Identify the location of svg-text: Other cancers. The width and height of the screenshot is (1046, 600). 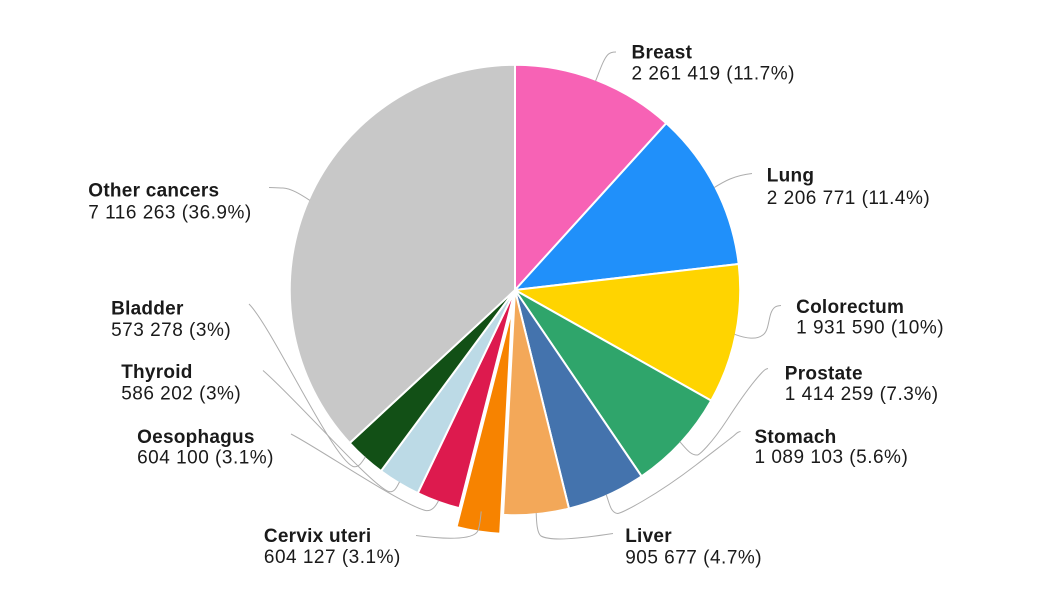
(153, 190).